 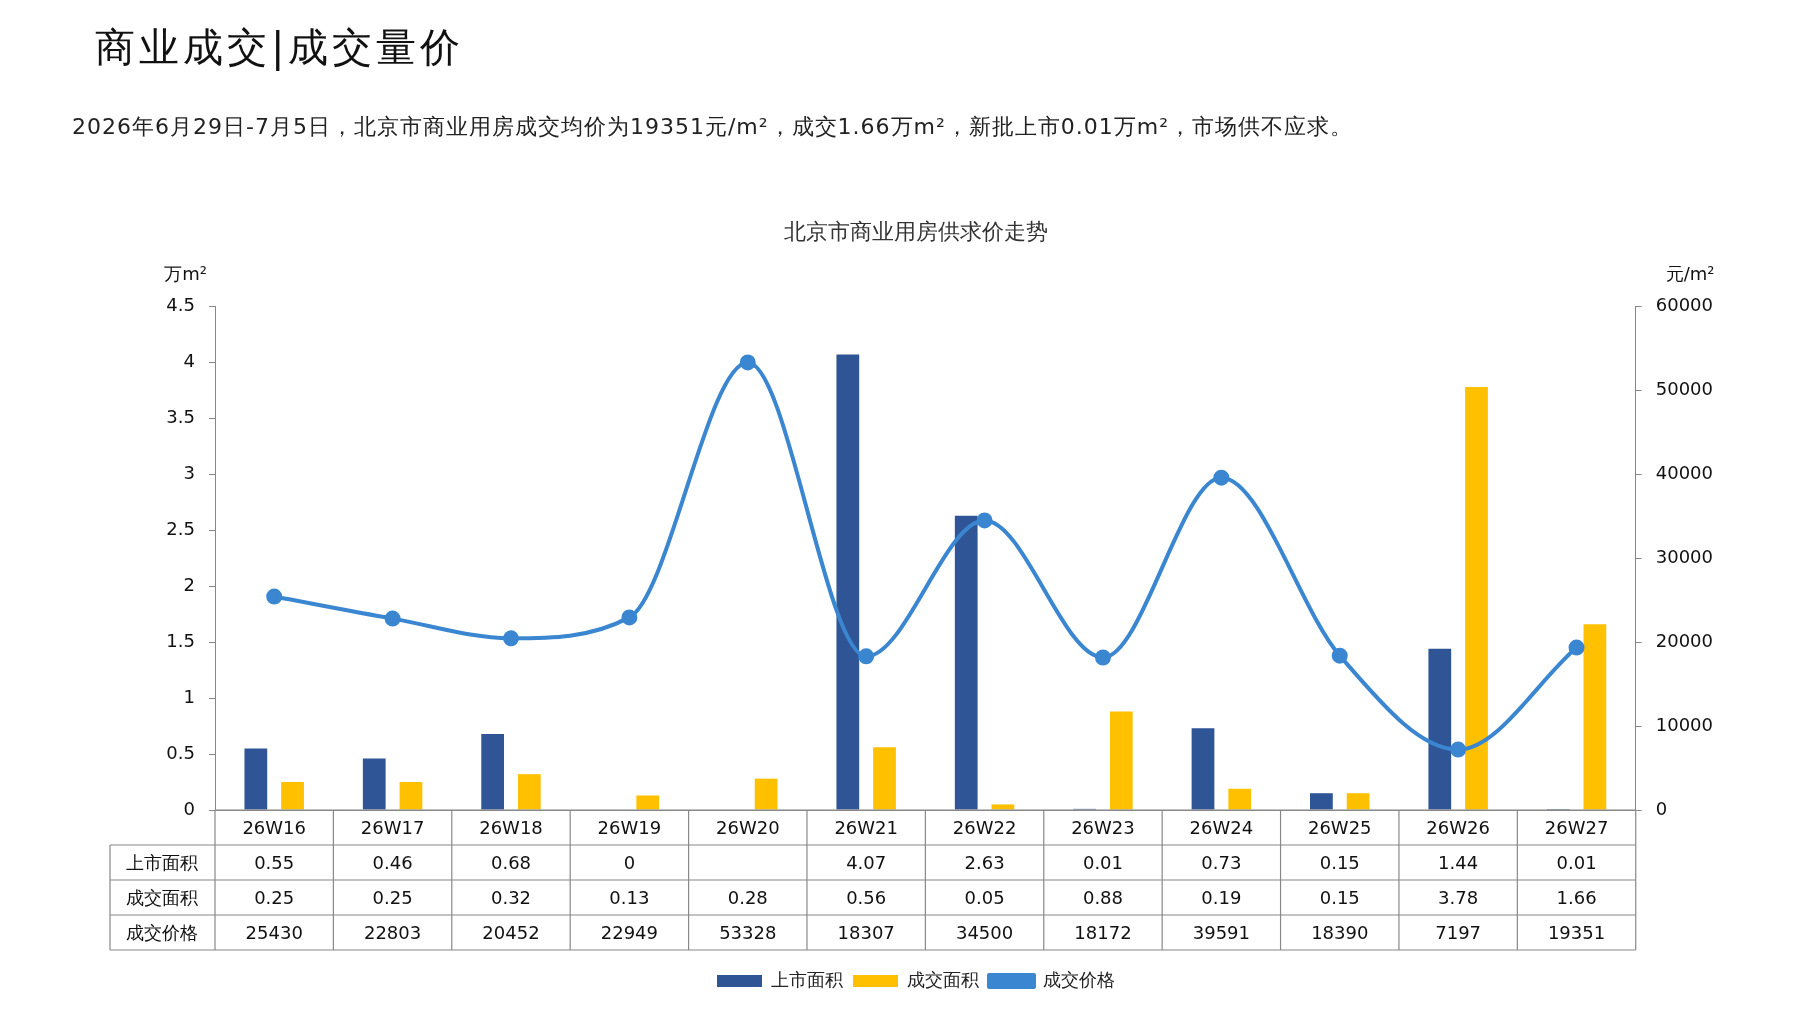 I want to click on data-label: 4.07, so click(x=866, y=863).